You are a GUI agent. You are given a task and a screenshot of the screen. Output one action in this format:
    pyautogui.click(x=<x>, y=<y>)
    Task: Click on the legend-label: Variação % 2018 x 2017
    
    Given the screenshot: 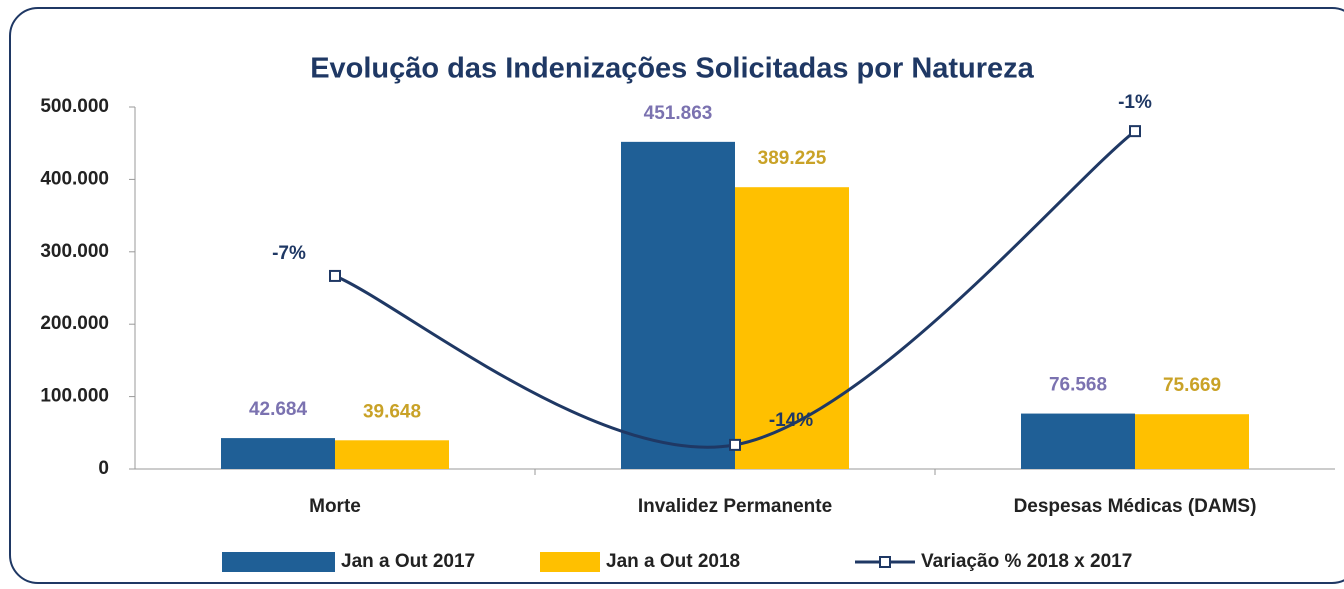 What is the action you would take?
    pyautogui.click(x=1026, y=561)
    